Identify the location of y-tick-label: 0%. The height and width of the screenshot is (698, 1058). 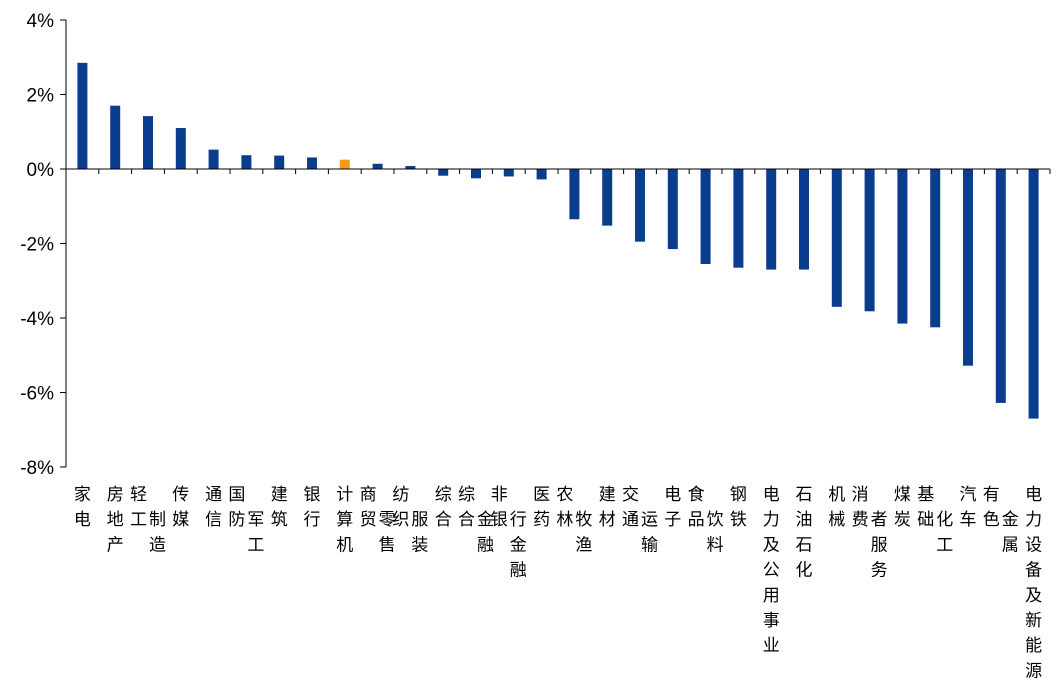
(41, 170).